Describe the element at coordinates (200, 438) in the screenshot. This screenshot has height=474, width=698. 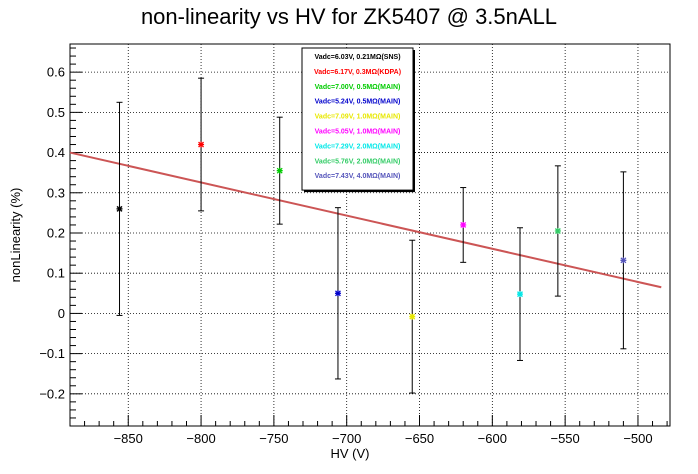
I see `x-tick-label: −800` at that location.